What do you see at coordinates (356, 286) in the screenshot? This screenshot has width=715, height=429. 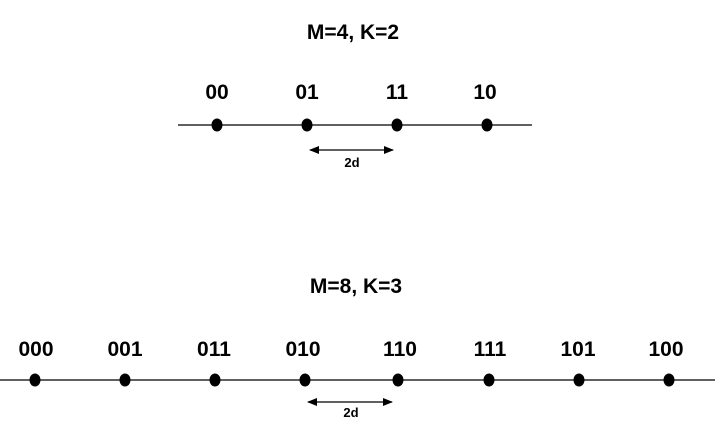 I see `constellation-m8-title: M=8, K=3` at bounding box center [356, 286].